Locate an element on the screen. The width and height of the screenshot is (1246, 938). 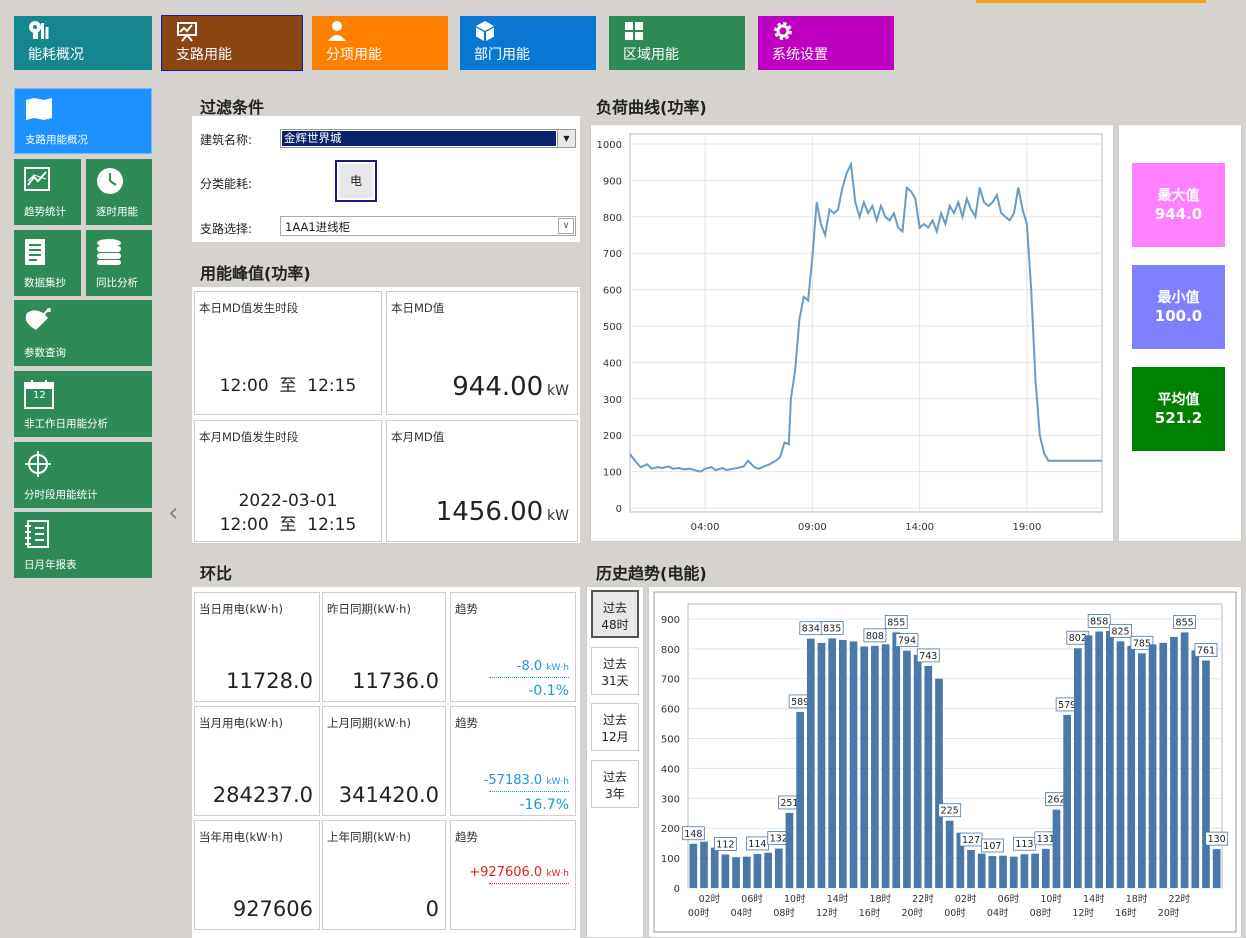
x-tick-label: 04:00 is located at coordinates (705, 527).